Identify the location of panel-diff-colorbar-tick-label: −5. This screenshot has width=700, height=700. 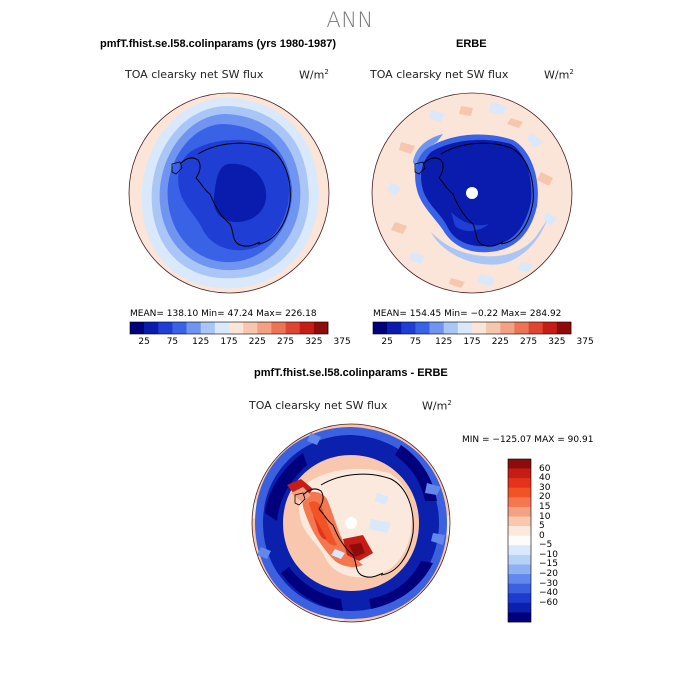
(546, 545).